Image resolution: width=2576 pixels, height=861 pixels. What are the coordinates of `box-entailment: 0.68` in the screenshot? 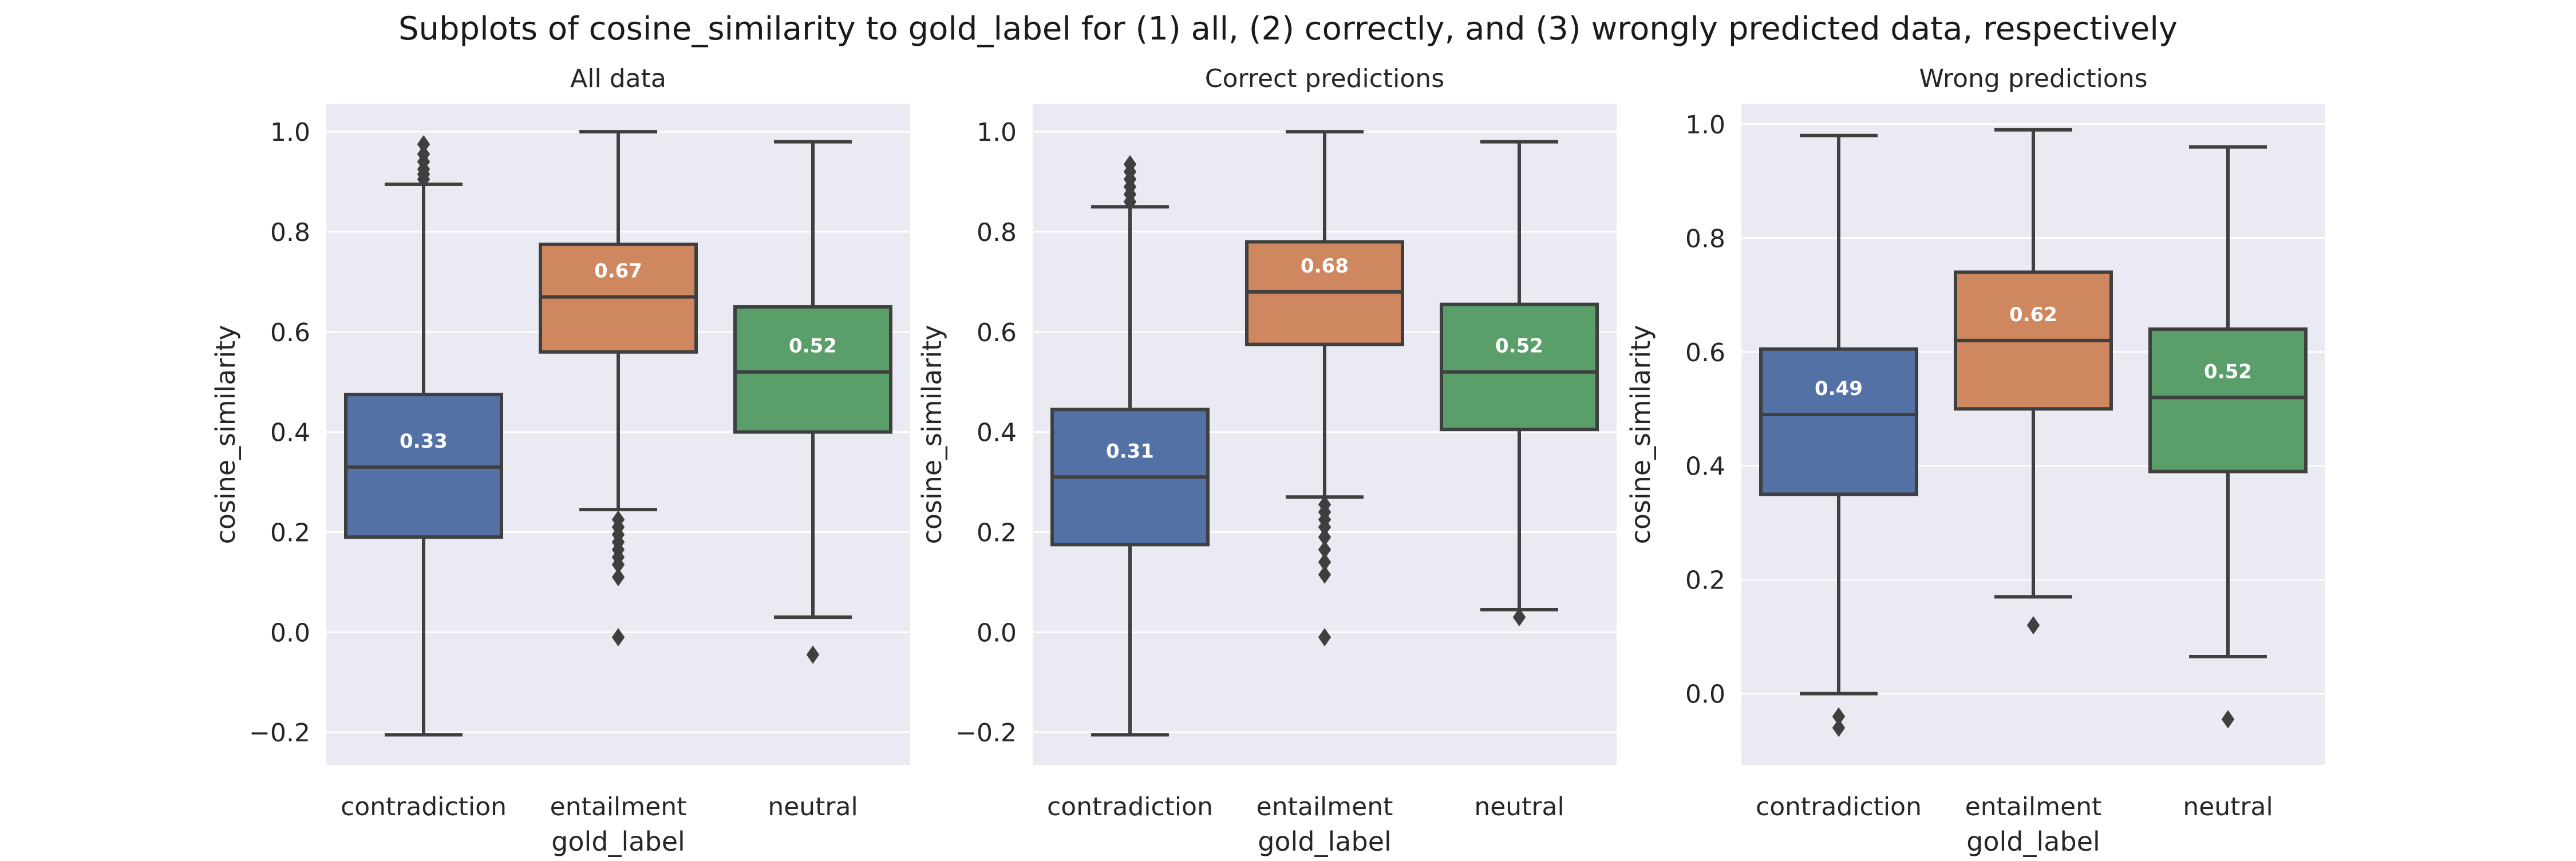 It's located at (1324, 388).